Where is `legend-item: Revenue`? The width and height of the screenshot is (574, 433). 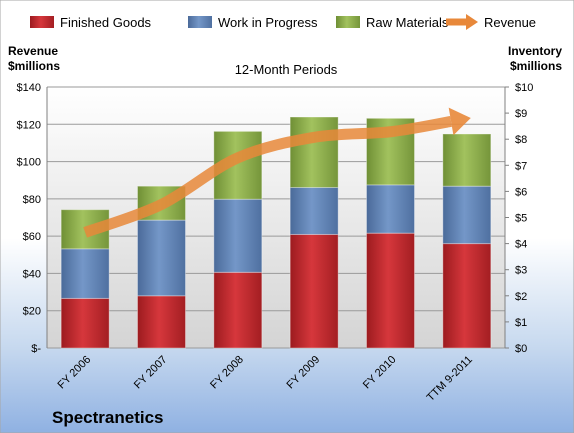
legend-item: Revenue is located at coordinates (491, 22).